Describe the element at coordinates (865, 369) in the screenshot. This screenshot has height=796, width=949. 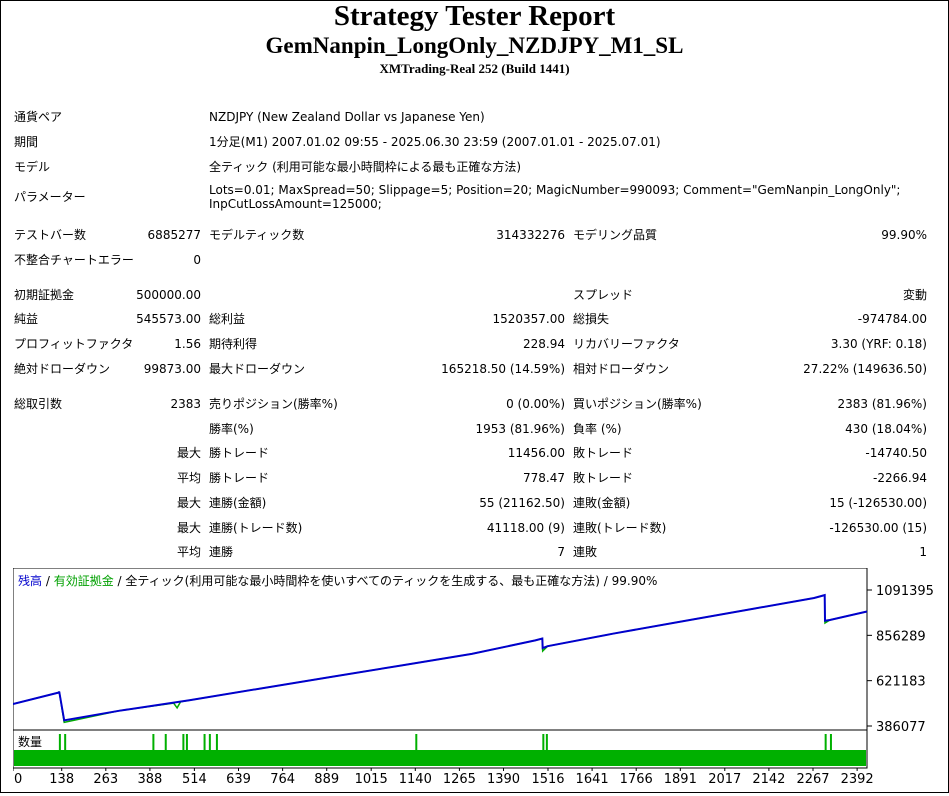
I see `rel-drawdown-value: 27.22% (149636.50)` at that location.